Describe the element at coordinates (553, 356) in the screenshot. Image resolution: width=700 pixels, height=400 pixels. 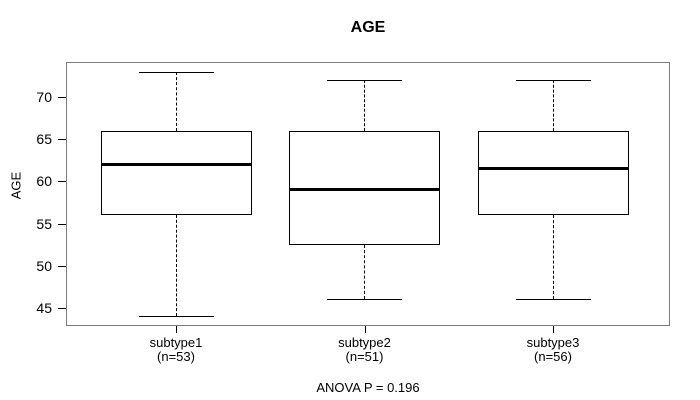
I see `category-sublabel: (n=56)` at that location.